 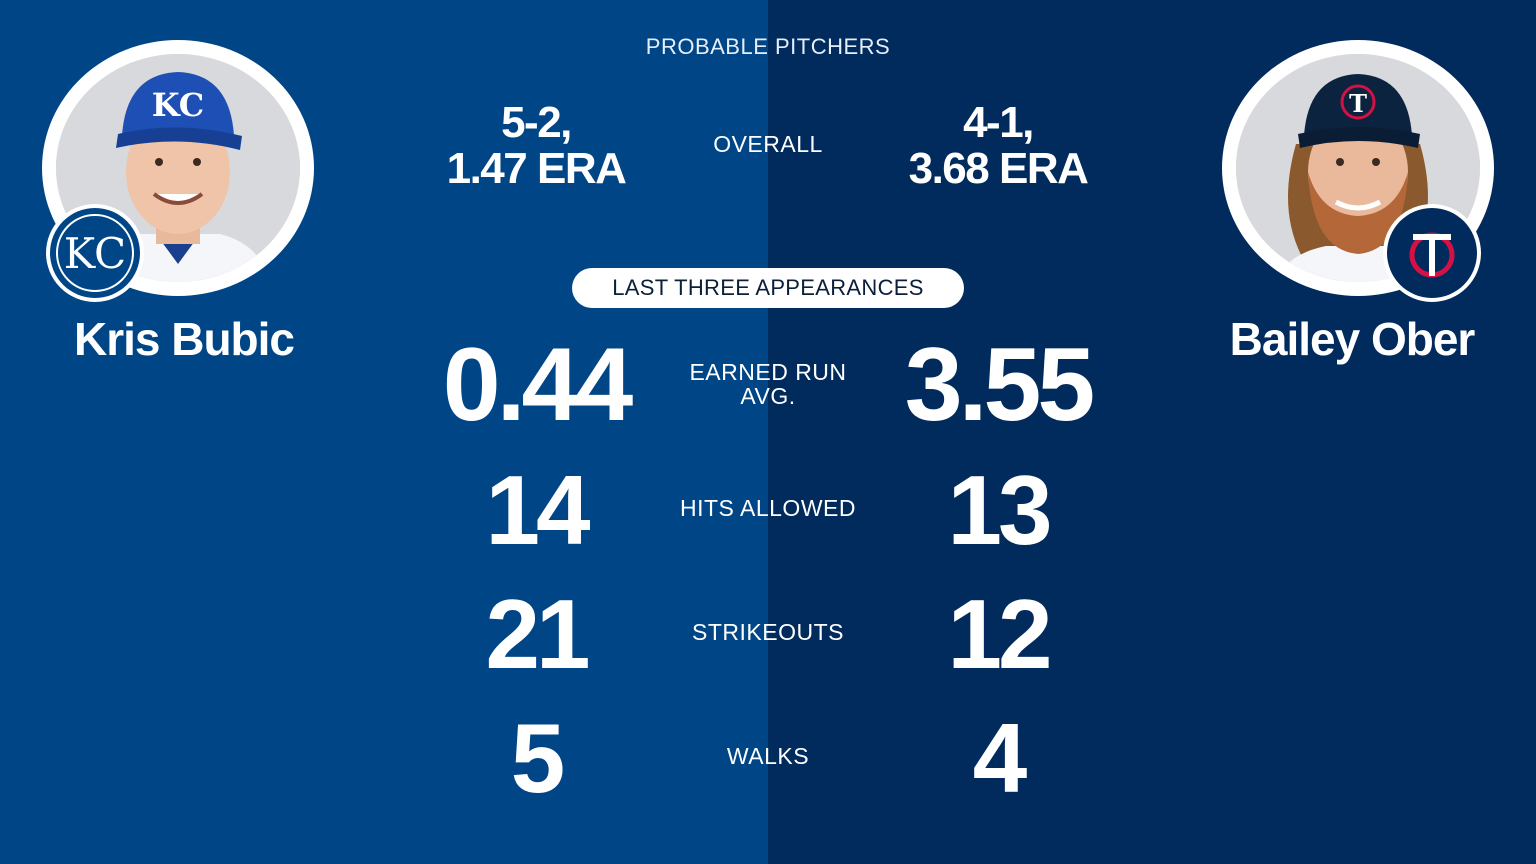 What do you see at coordinates (768, 46) in the screenshot?
I see `header-title: PROBABLE PITCHERS` at bounding box center [768, 46].